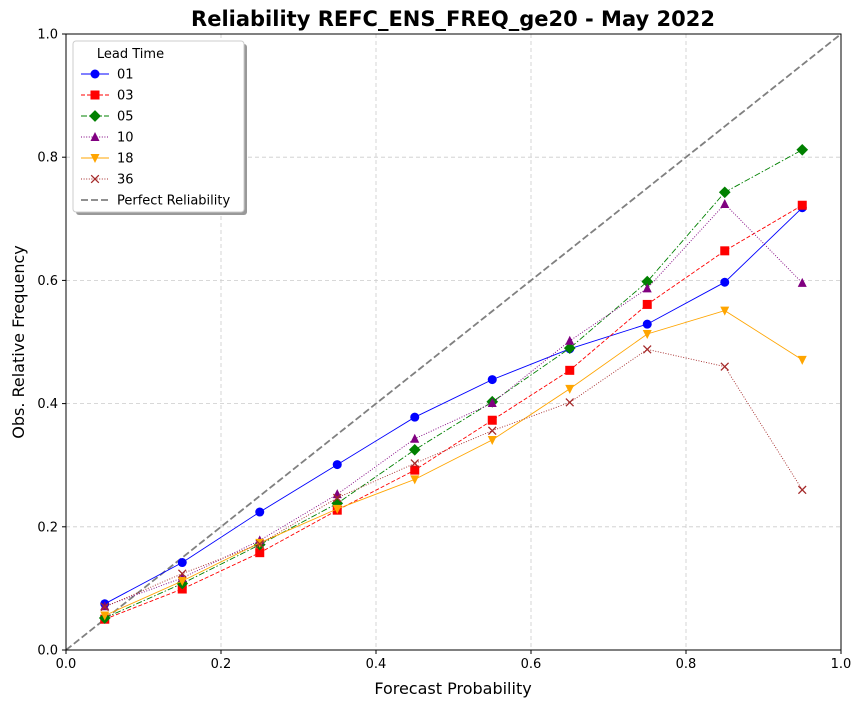 This screenshot has height=707, width=861. What do you see at coordinates (531, 664) in the screenshot?
I see `x-tick-label: 0.6` at bounding box center [531, 664].